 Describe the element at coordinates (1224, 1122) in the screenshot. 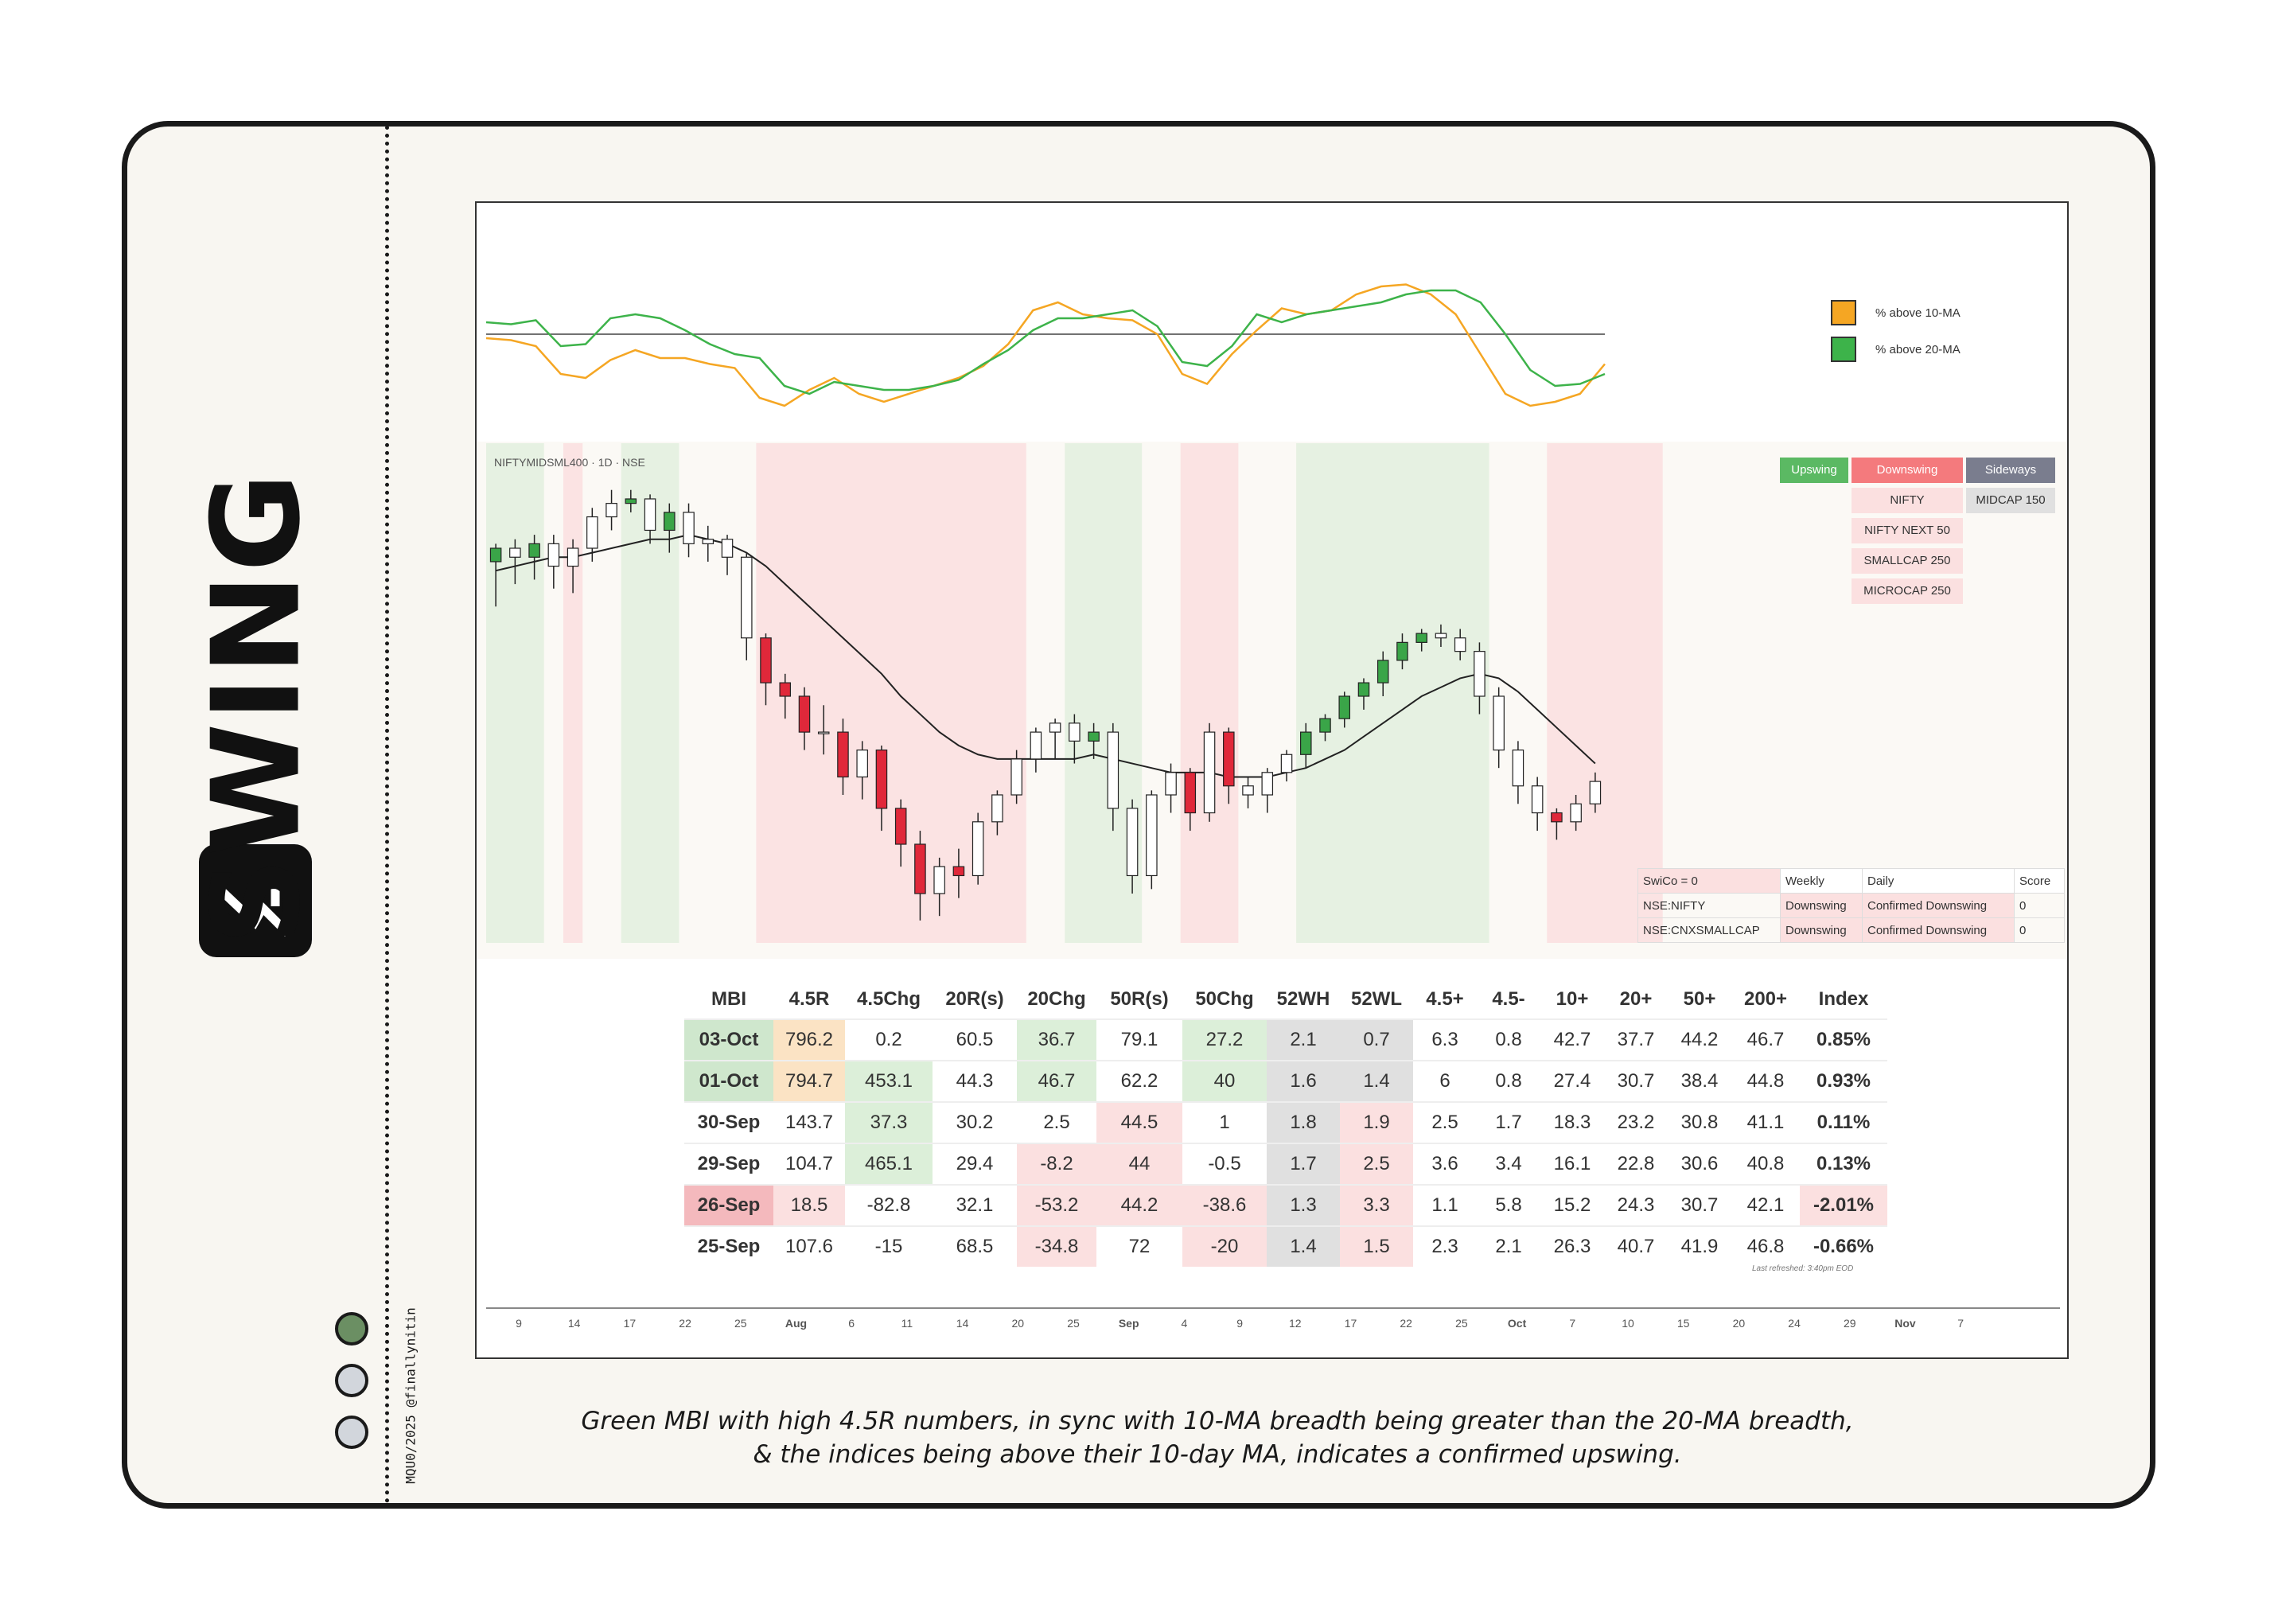

I see `mbi-cell: 1` at that location.